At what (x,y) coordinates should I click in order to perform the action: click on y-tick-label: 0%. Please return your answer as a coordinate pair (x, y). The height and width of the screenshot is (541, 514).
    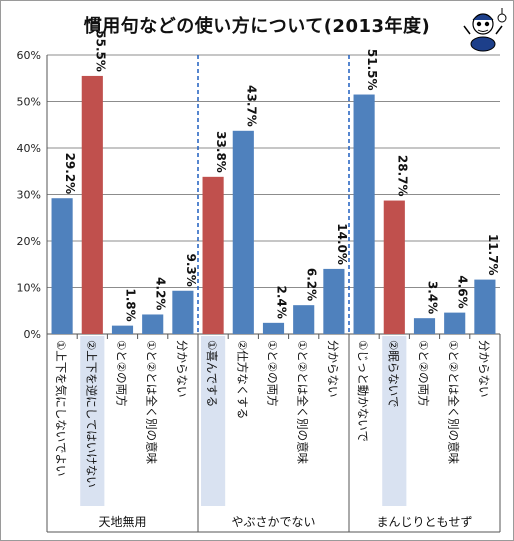
    Looking at the image, I should click on (32, 334).